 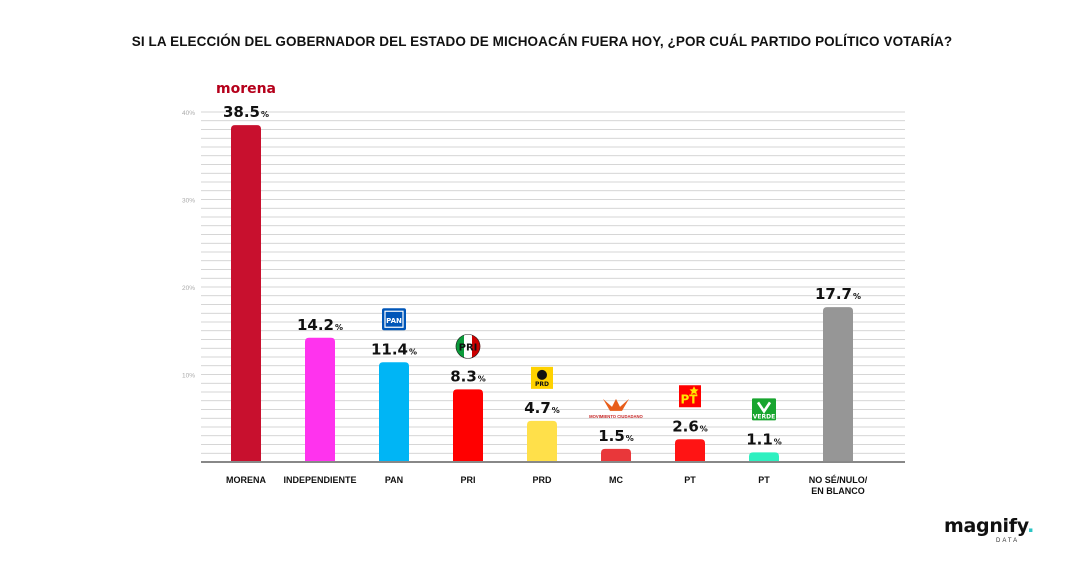 I want to click on pt-logo-text: PT, so click(x=690, y=399).